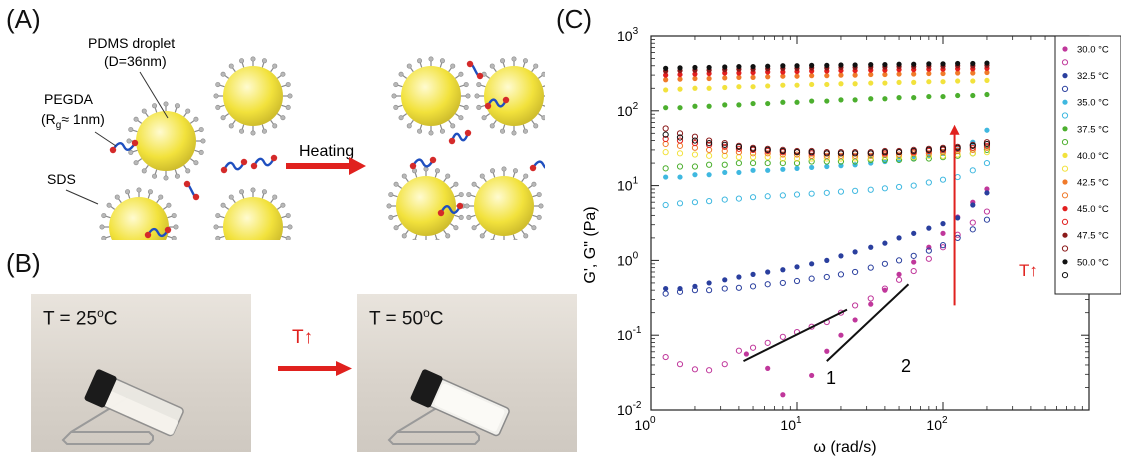 The width and height of the screenshot is (1121, 456). Describe the element at coordinates (1093, 183) in the screenshot. I see `svg-text: 42.5 °C` at that location.